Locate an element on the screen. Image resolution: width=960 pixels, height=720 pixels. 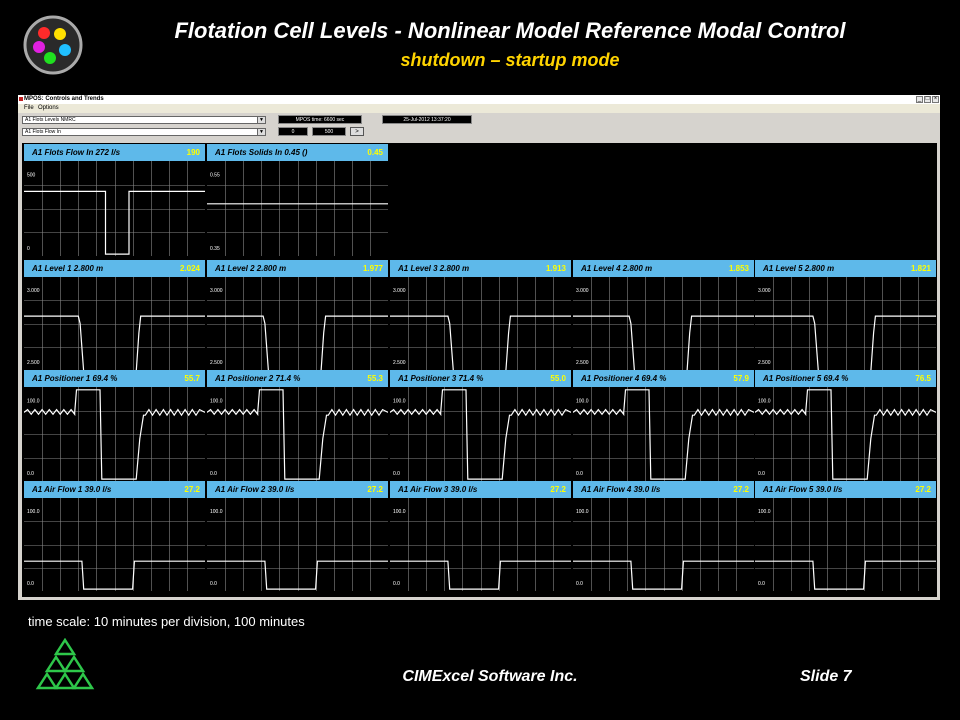
menu-file: File is located at coordinates (29, 108).